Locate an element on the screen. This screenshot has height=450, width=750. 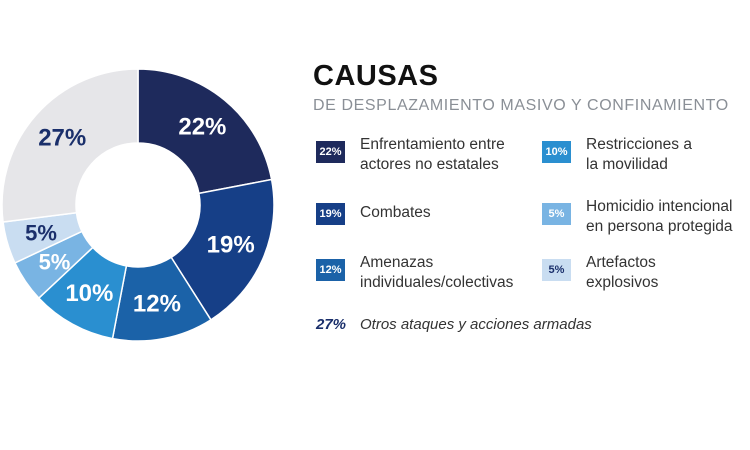
donut-slice-label: 10% is located at coordinates (89, 293).